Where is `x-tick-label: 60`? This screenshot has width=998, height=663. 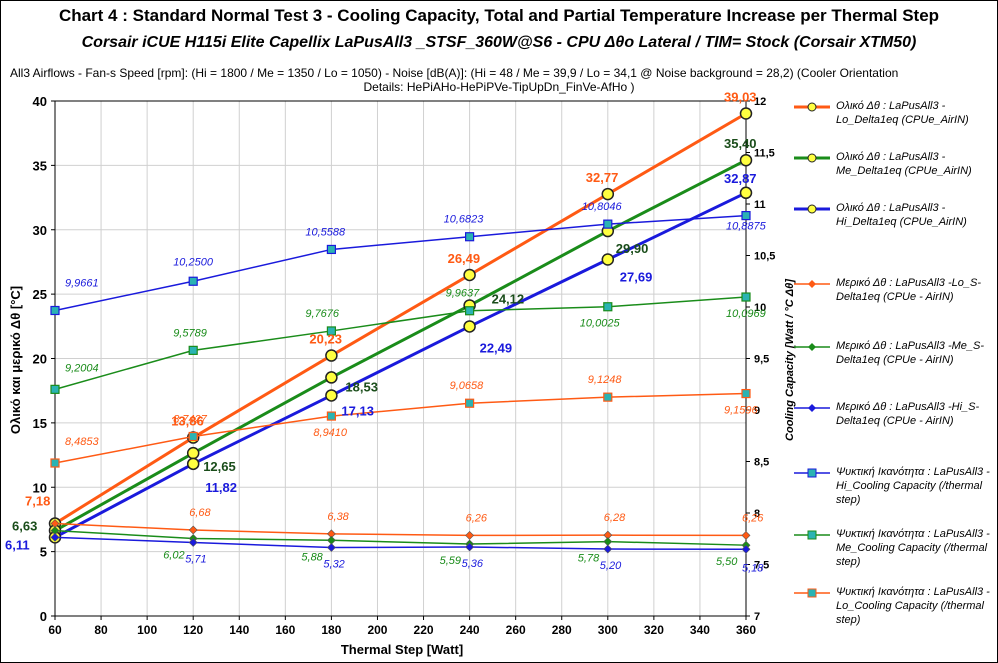 x-tick-label: 60 is located at coordinates (55, 630).